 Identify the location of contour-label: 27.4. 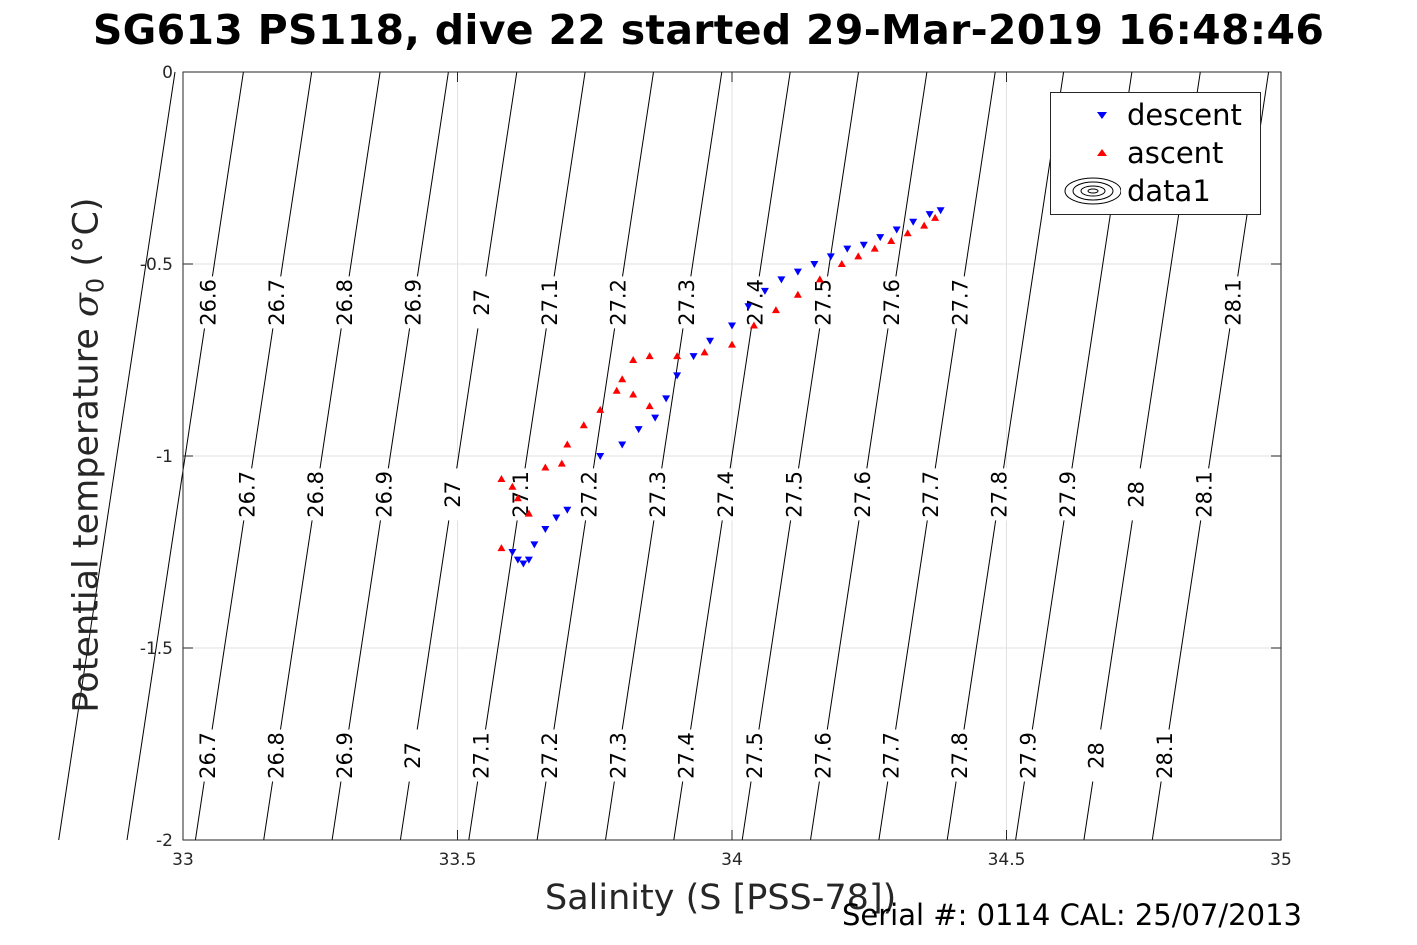
(755, 302).